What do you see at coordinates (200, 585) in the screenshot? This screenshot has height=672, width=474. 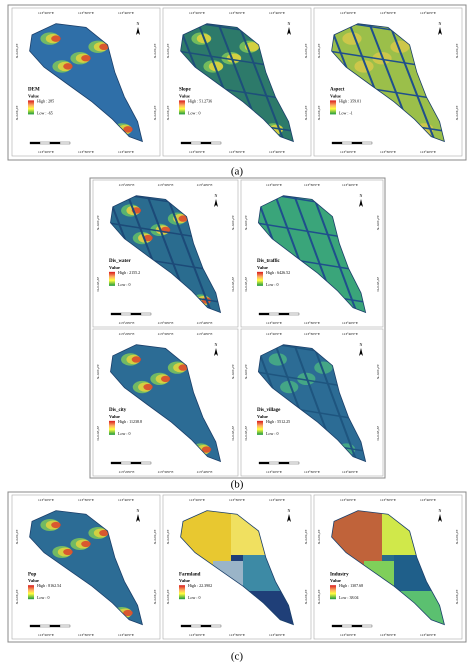 I see `legend-high: High : 22.3902` at bounding box center [200, 585].